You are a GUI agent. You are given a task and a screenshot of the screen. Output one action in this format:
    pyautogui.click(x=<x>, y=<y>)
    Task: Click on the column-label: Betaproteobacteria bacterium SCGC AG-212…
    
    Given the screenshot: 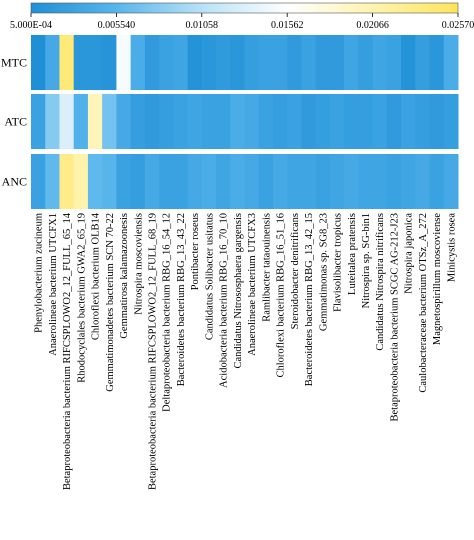 What is the action you would take?
    pyautogui.click(x=394, y=317)
    